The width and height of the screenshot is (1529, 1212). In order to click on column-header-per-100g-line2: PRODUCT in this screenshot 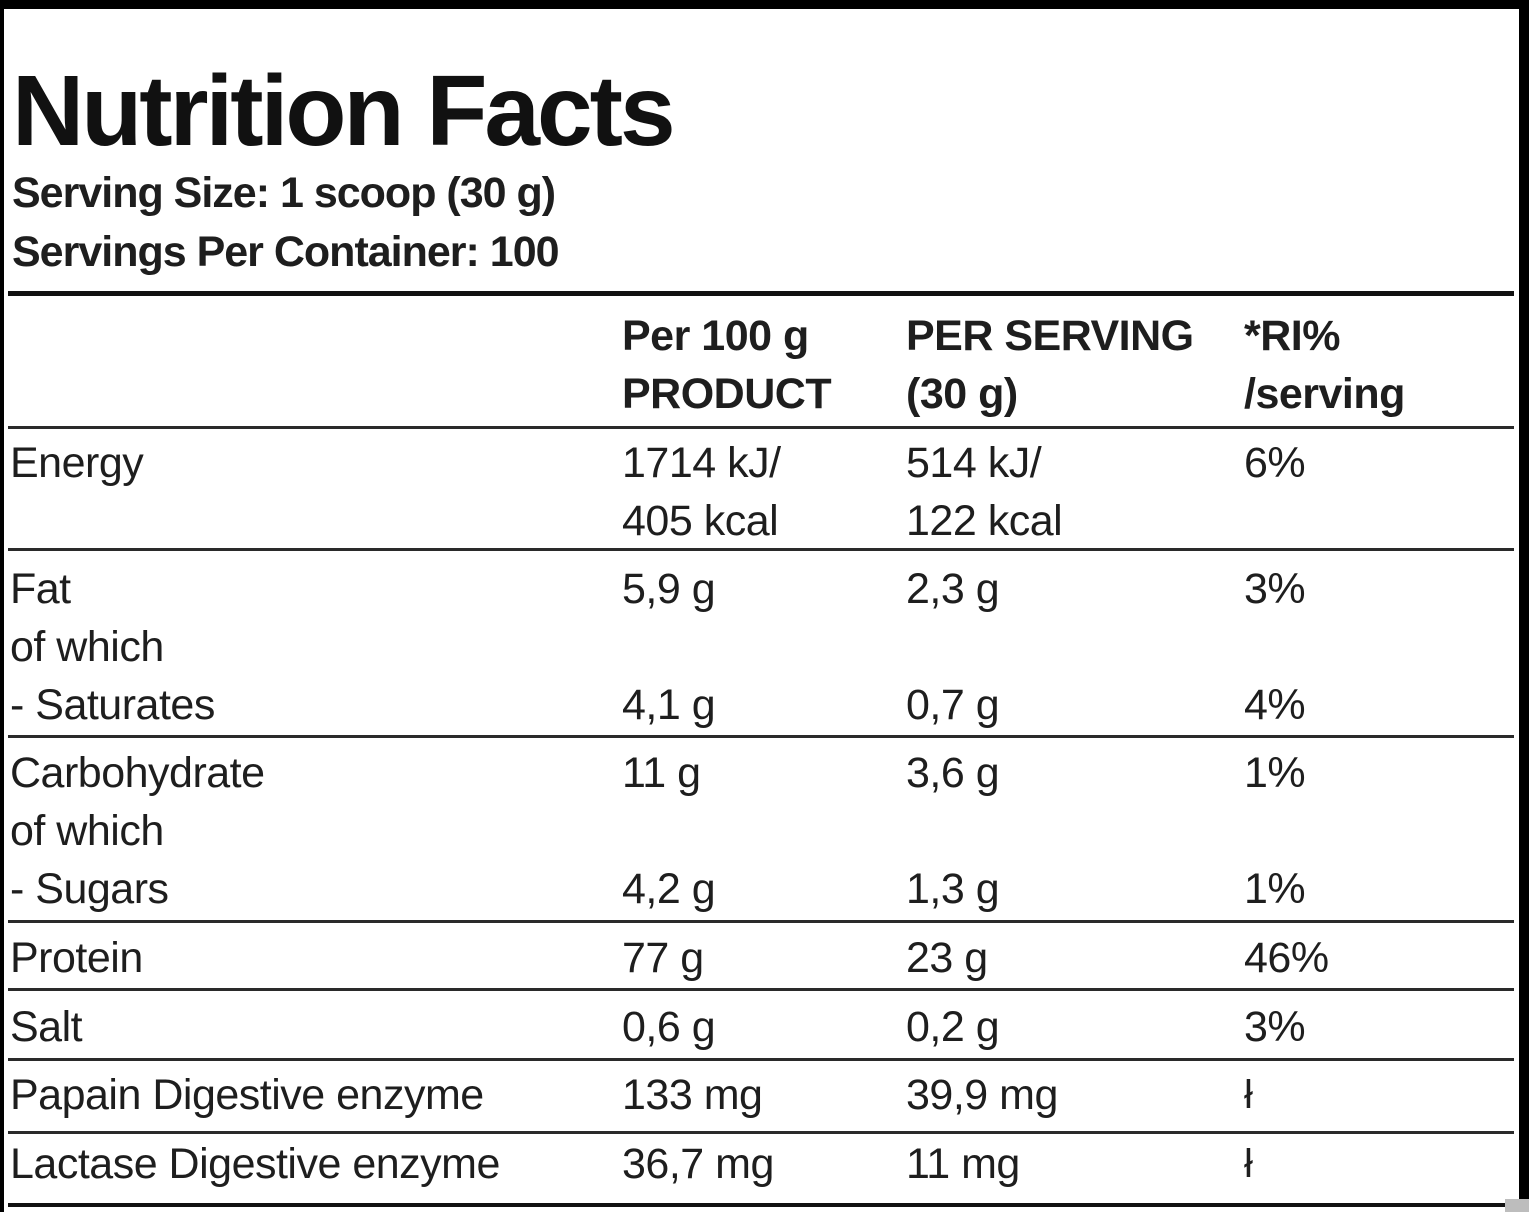, I will do `click(727, 394)`.